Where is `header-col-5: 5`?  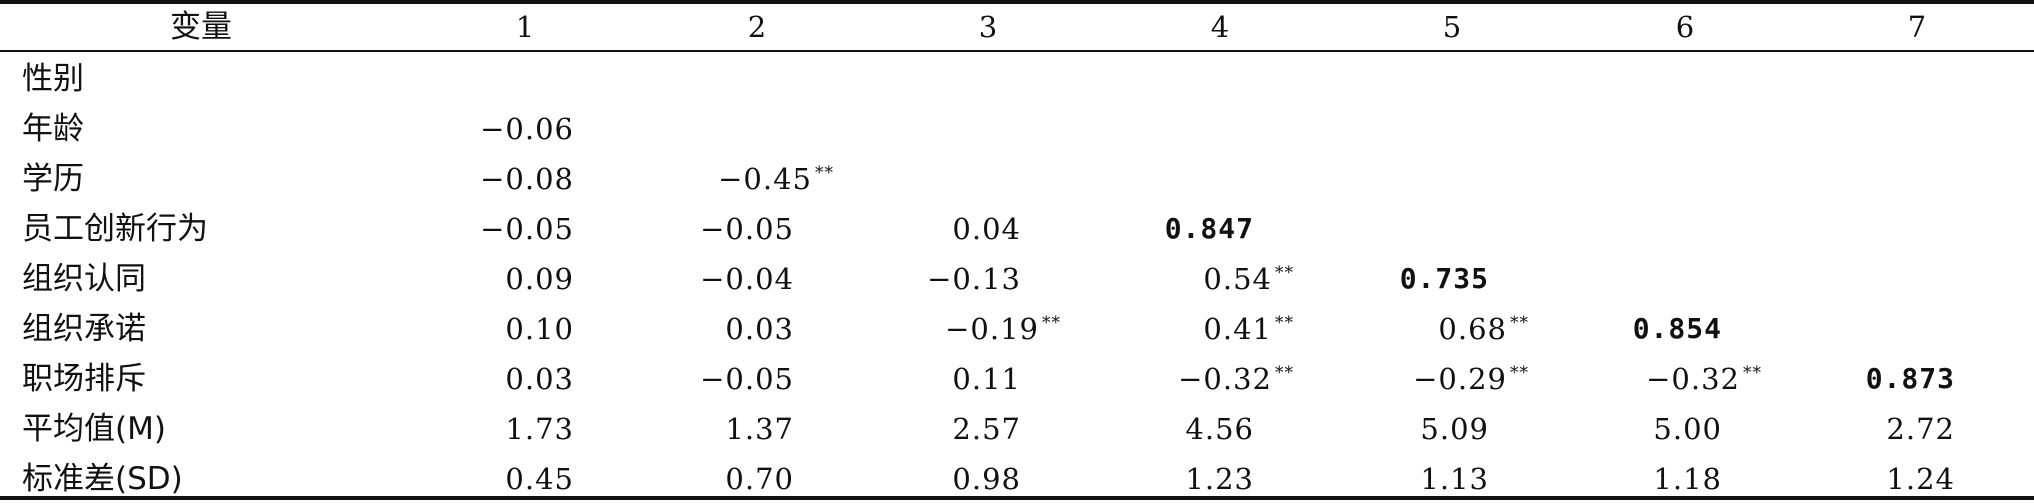
header-col-5: 5 is located at coordinates (1452, 27).